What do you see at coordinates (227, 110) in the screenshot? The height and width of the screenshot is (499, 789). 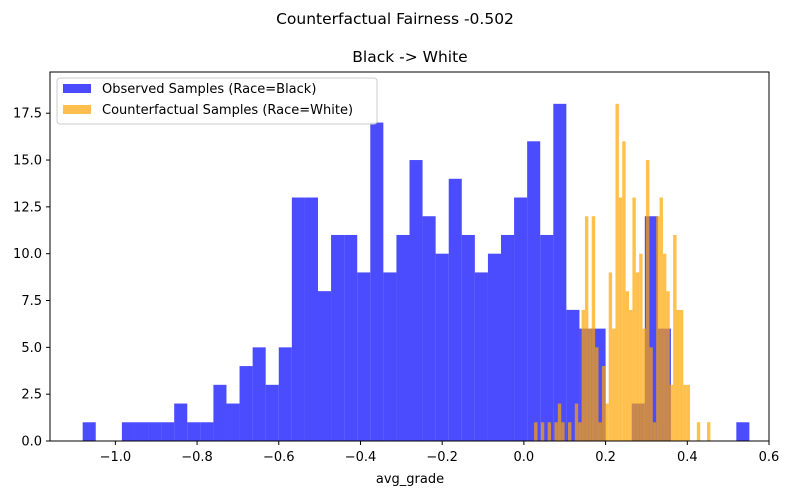 I see `legend-label-counterfactual: Counterfactual Samples (Race=White)` at bounding box center [227, 110].